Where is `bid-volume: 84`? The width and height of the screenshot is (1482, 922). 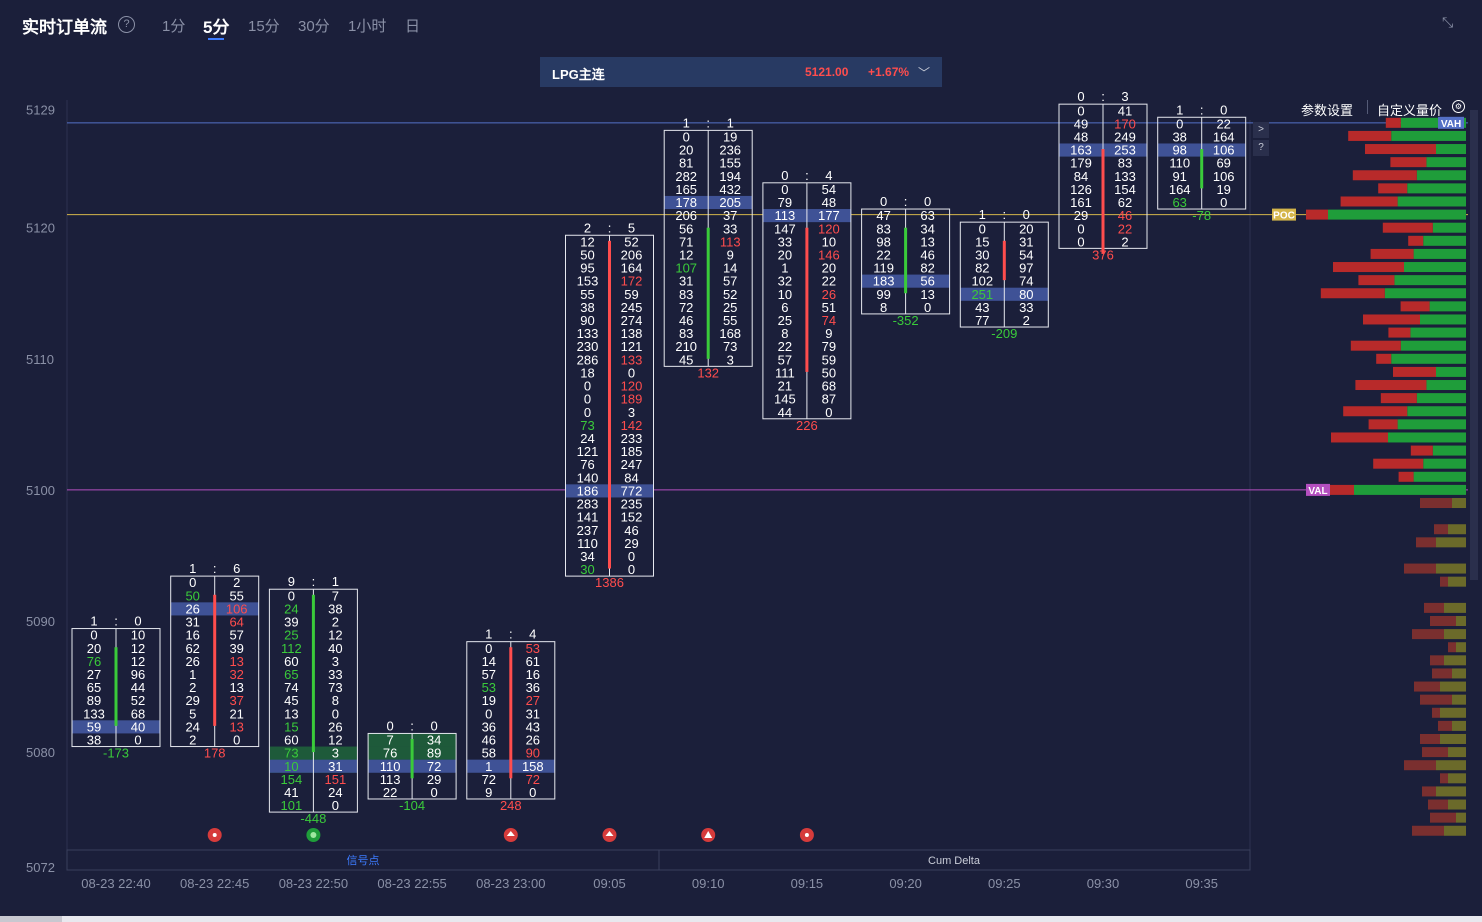
bid-volume: 84 is located at coordinates (1081, 176).